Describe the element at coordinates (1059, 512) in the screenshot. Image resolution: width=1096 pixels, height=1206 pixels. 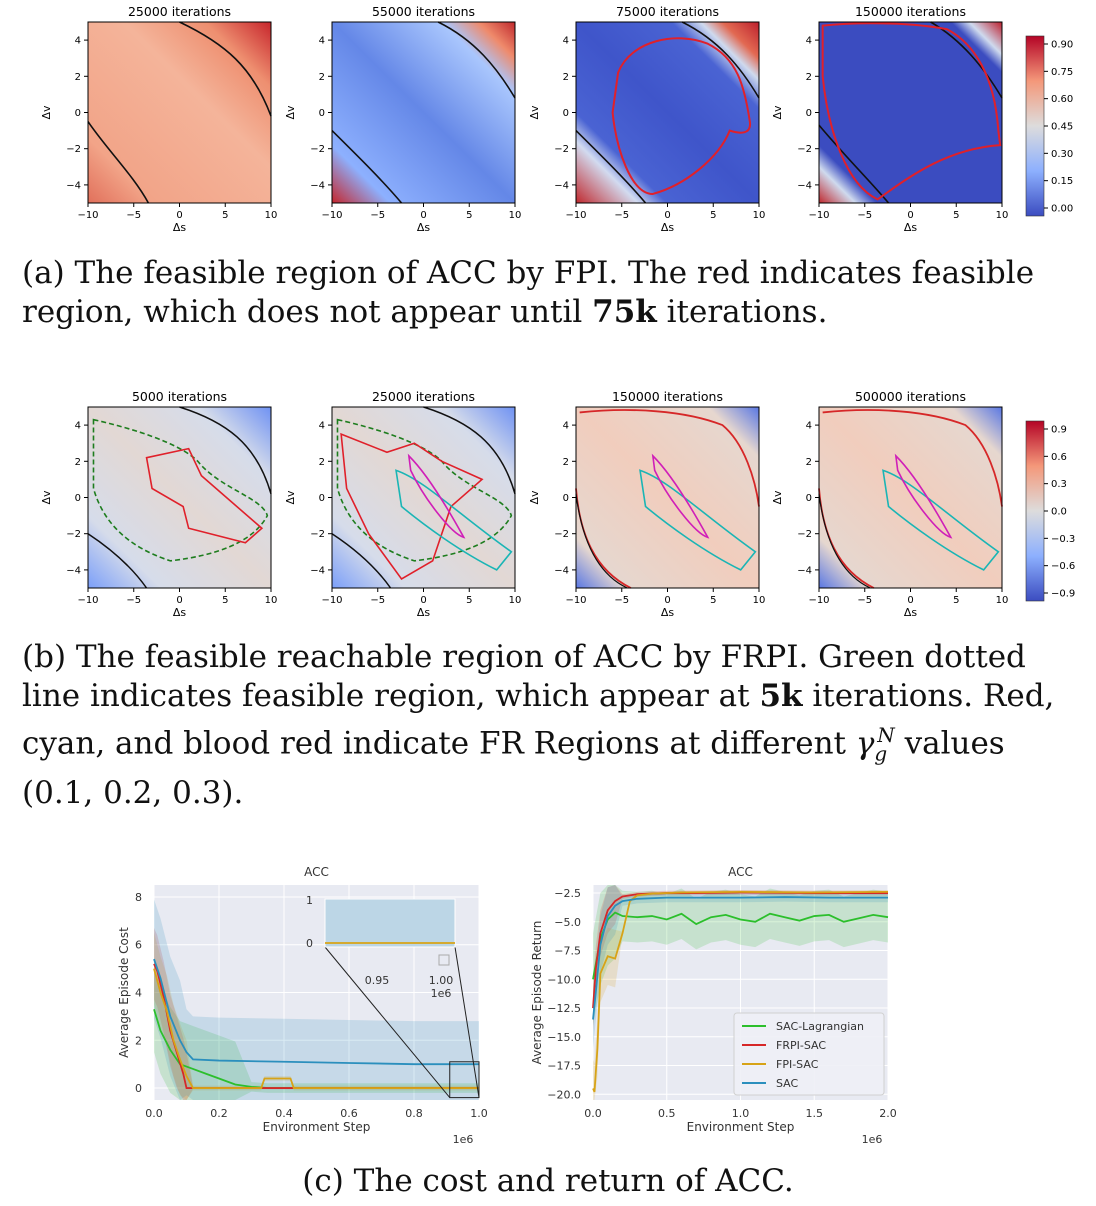
I see `colorbar-tick-label: 0.0` at that location.